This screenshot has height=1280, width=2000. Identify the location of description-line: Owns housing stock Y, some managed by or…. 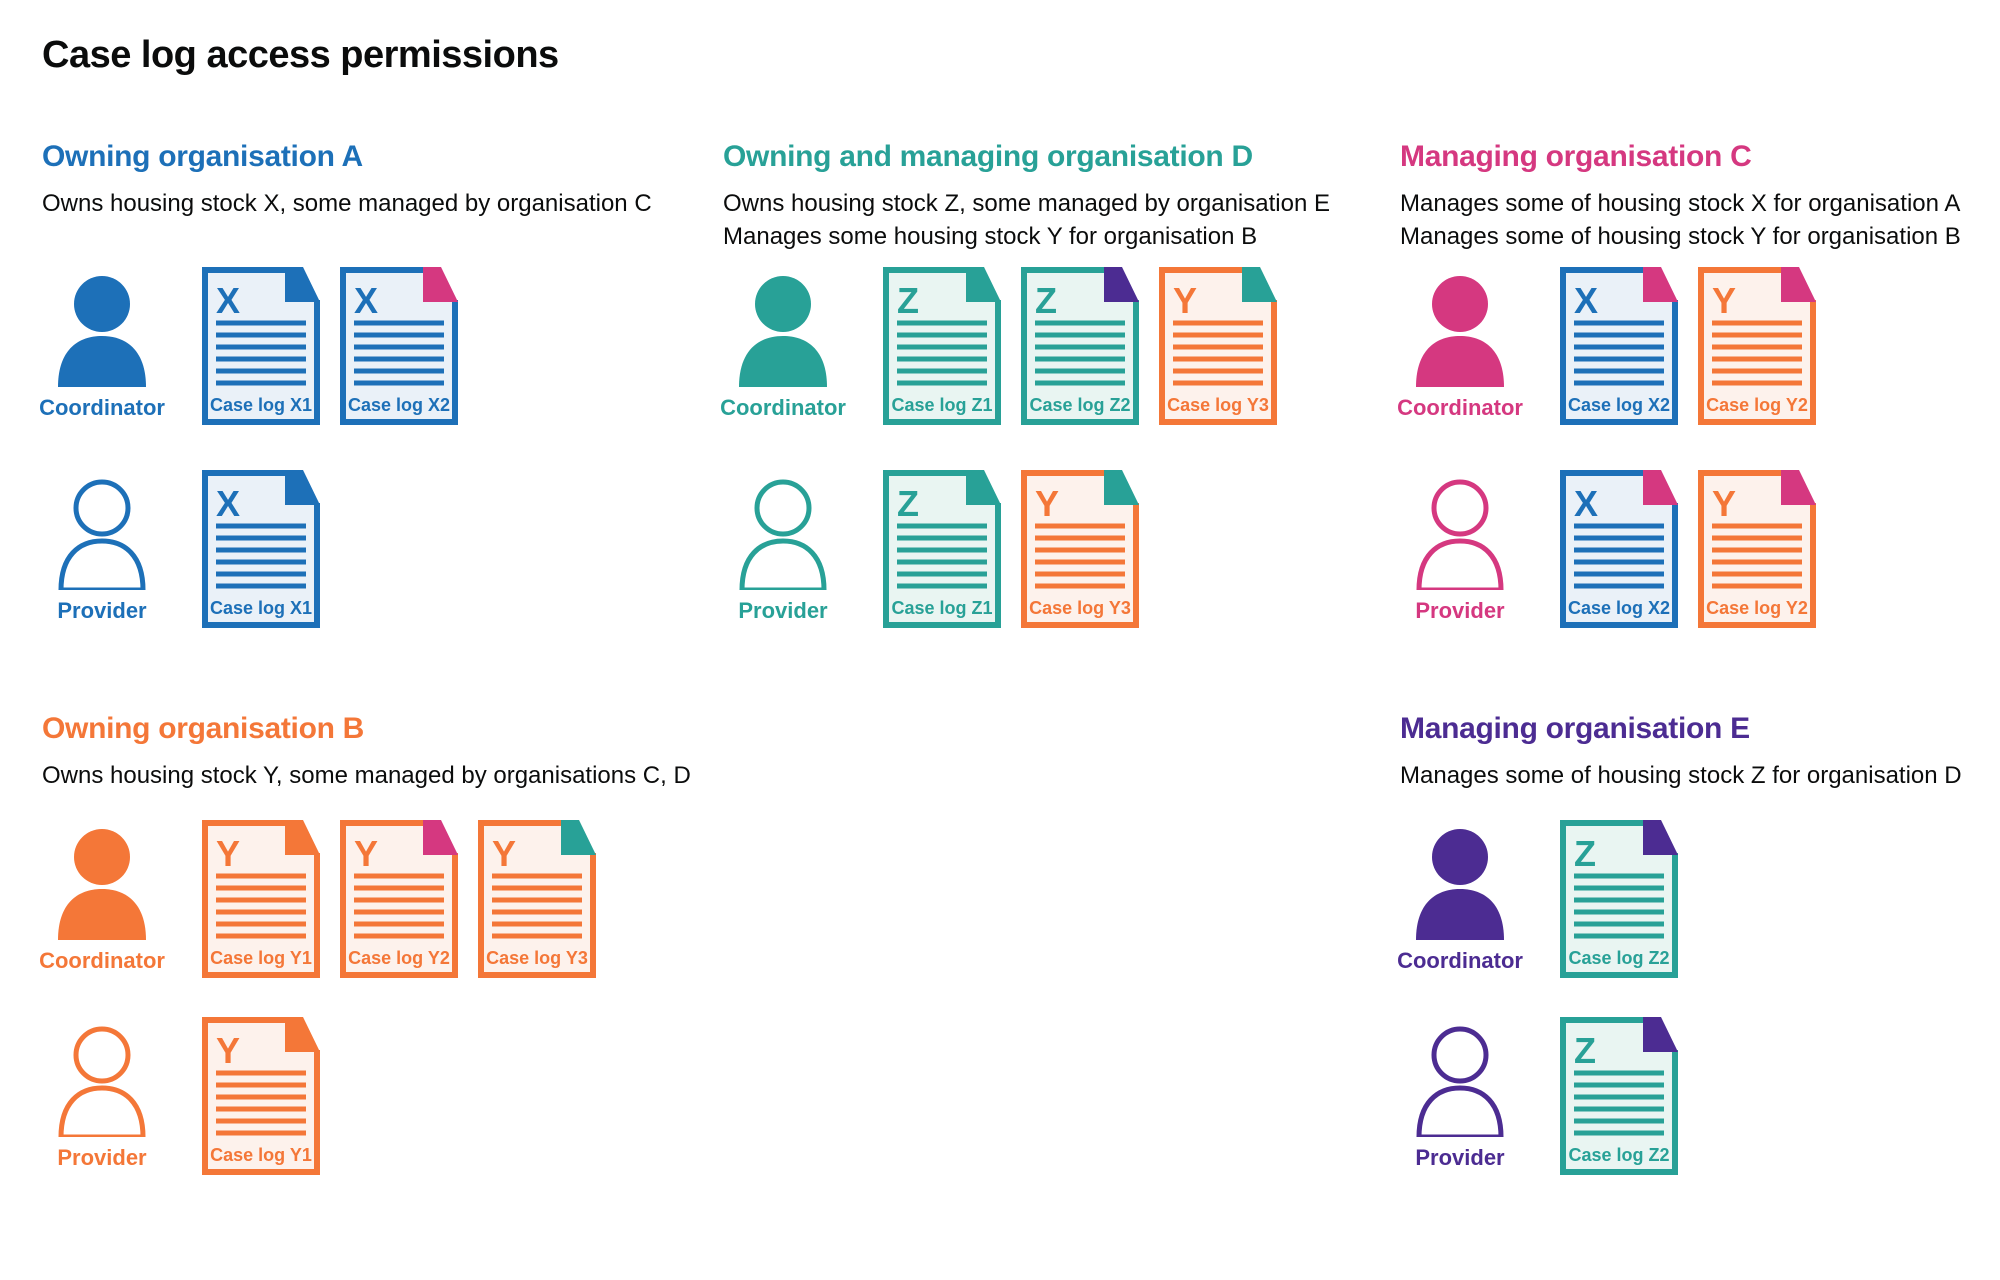
(366, 775).